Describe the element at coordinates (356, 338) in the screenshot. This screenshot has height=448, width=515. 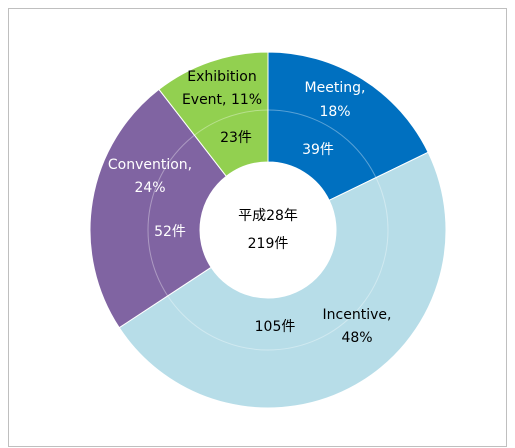
I see `slice-label: 48%` at that location.